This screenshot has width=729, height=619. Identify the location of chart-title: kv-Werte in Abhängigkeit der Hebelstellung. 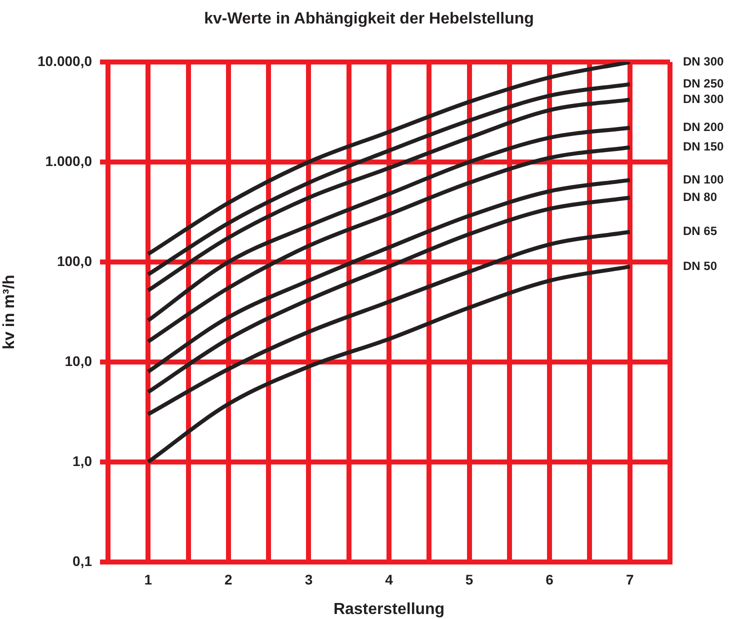
(369, 19).